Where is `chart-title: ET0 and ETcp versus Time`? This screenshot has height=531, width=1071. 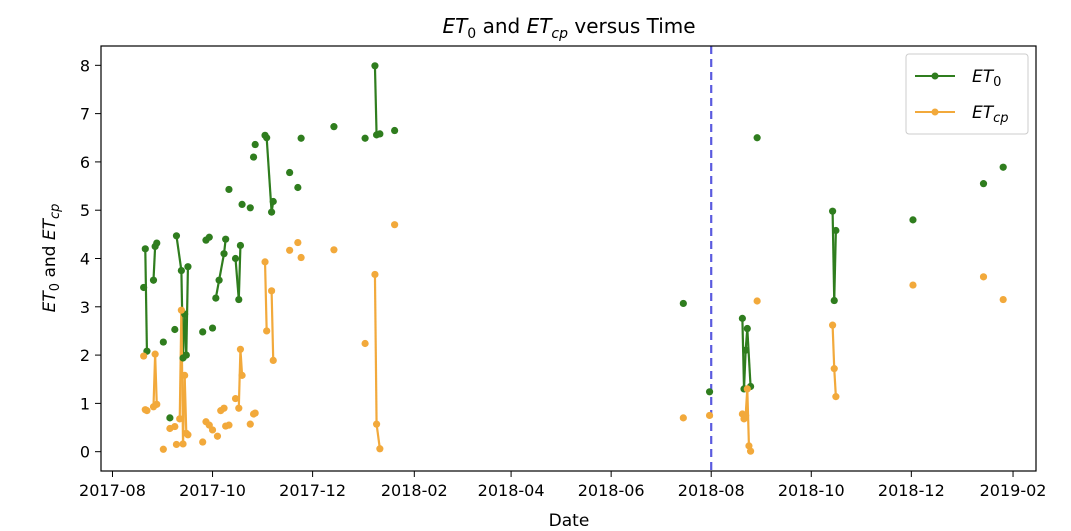 chart-title: ET0 and ETcp versus Time is located at coordinates (568, 28).